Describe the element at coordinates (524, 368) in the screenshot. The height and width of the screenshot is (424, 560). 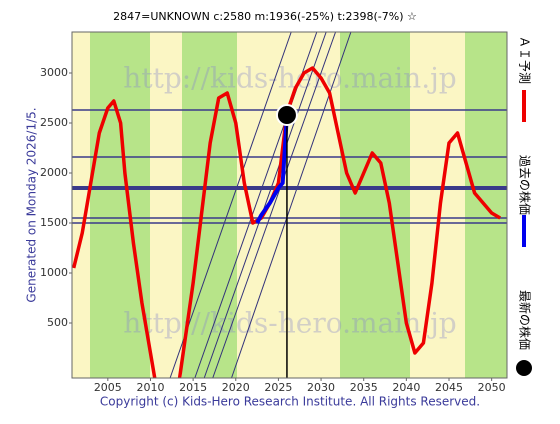
I see `legend-swatch` at that location.